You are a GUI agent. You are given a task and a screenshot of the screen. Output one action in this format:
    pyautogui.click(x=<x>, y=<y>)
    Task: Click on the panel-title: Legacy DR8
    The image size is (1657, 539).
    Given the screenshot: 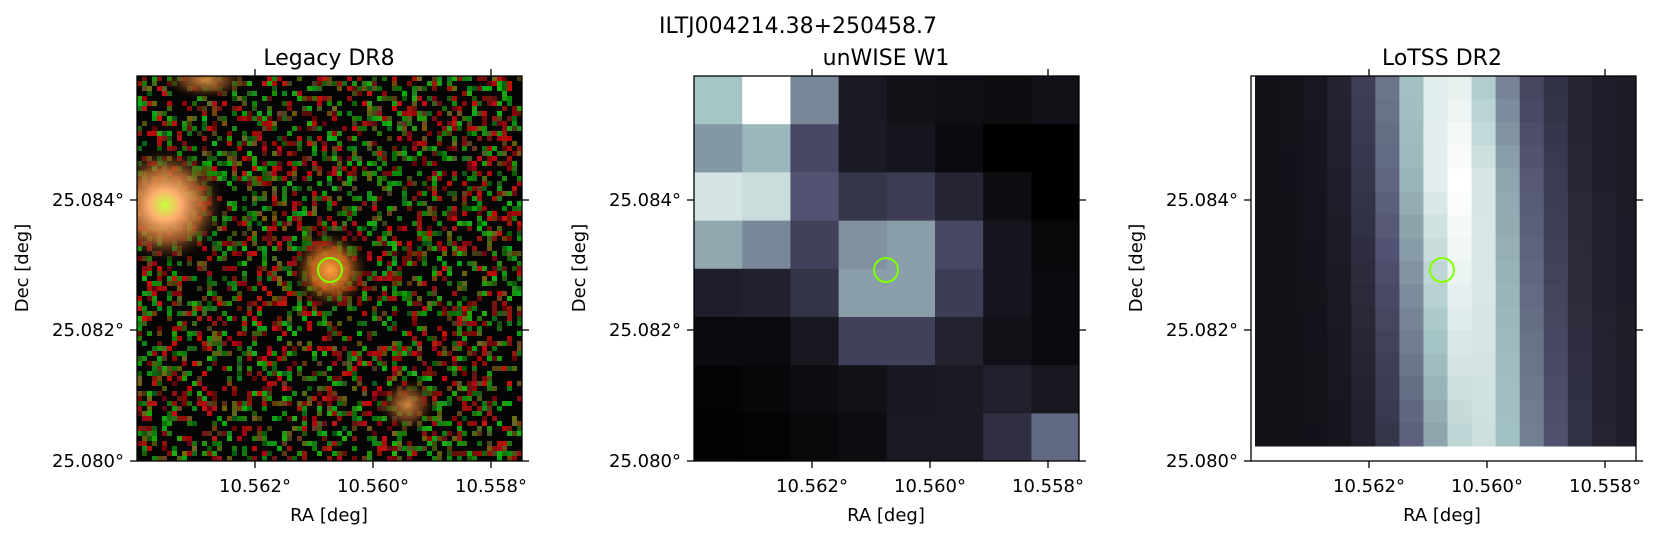 What is the action you would take?
    pyautogui.click(x=328, y=58)
    